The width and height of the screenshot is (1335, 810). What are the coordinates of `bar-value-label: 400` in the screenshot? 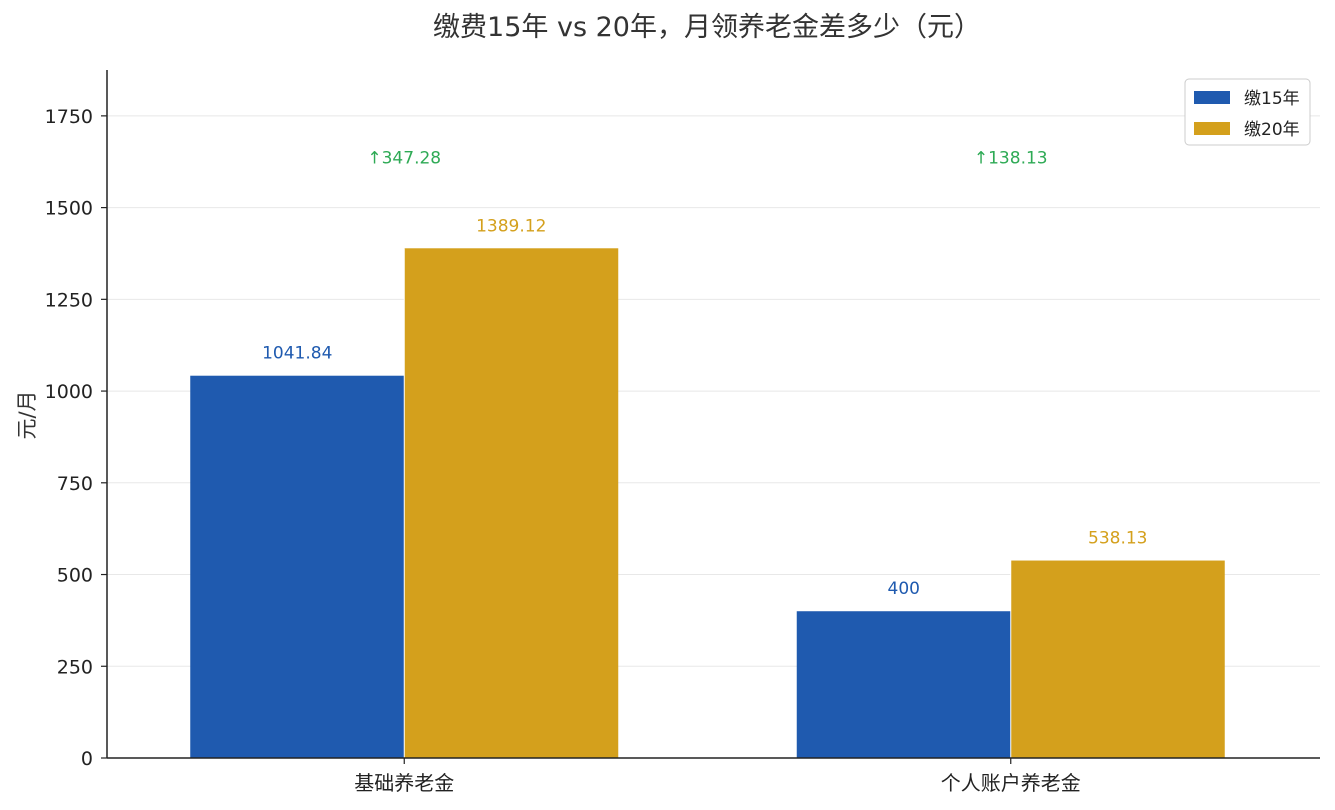 It's located at (904, 589).